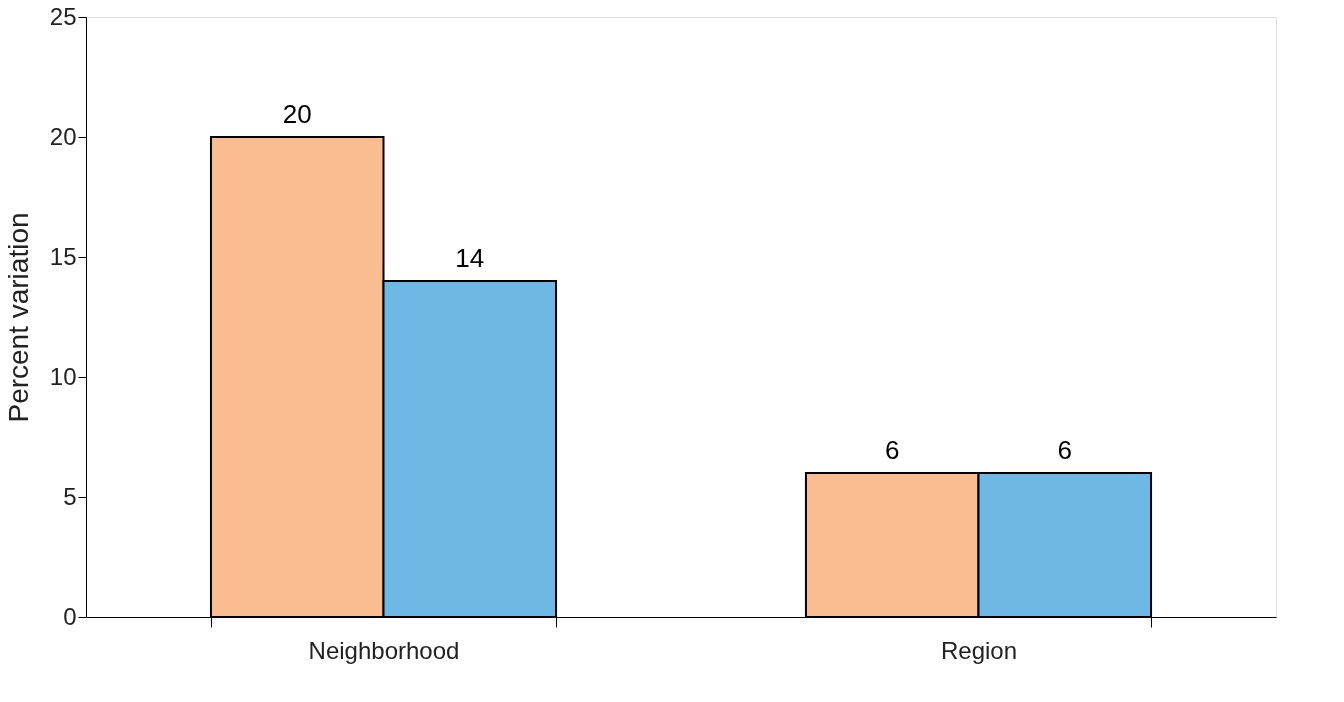  What do you see at coordinates (470, 258) in the screenshot?
I see `data-label: 14` at bounding box center [470, 258].